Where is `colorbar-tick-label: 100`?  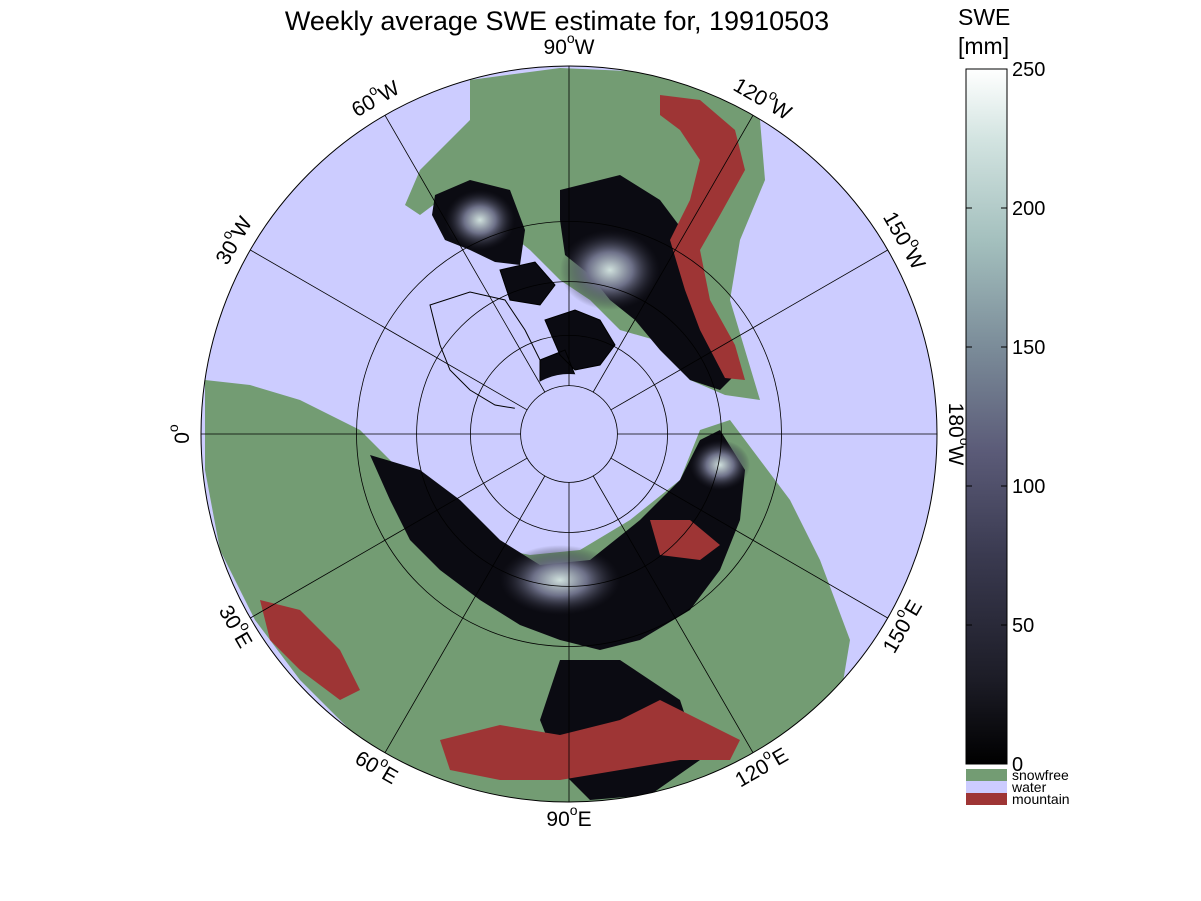 colorbar-tick-label: 100 is located at coordinates (1028, 487).